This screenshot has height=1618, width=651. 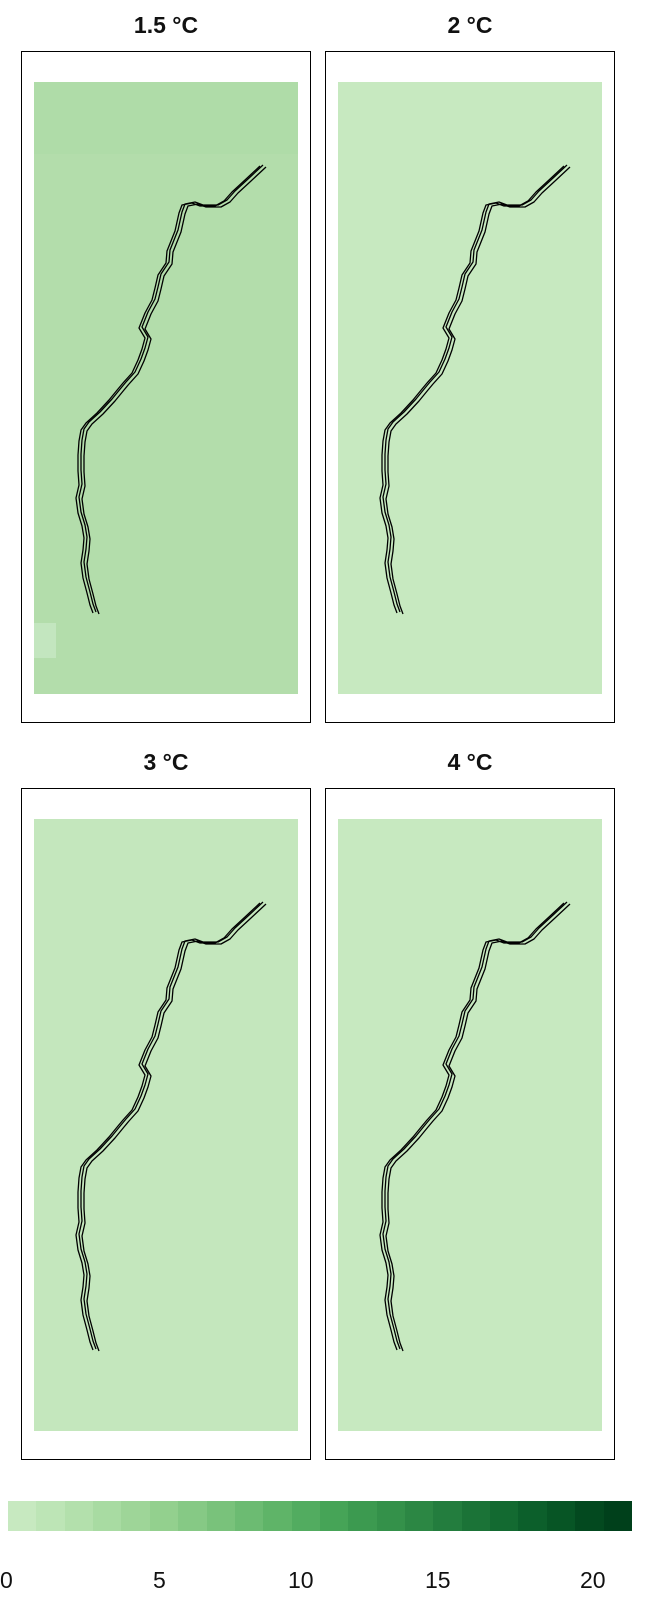 What do you see at coordinates (166, 25) in the screenshot?
I see `panel-title-1-5c: 1.5 °C` at bounding box center [166, 25].